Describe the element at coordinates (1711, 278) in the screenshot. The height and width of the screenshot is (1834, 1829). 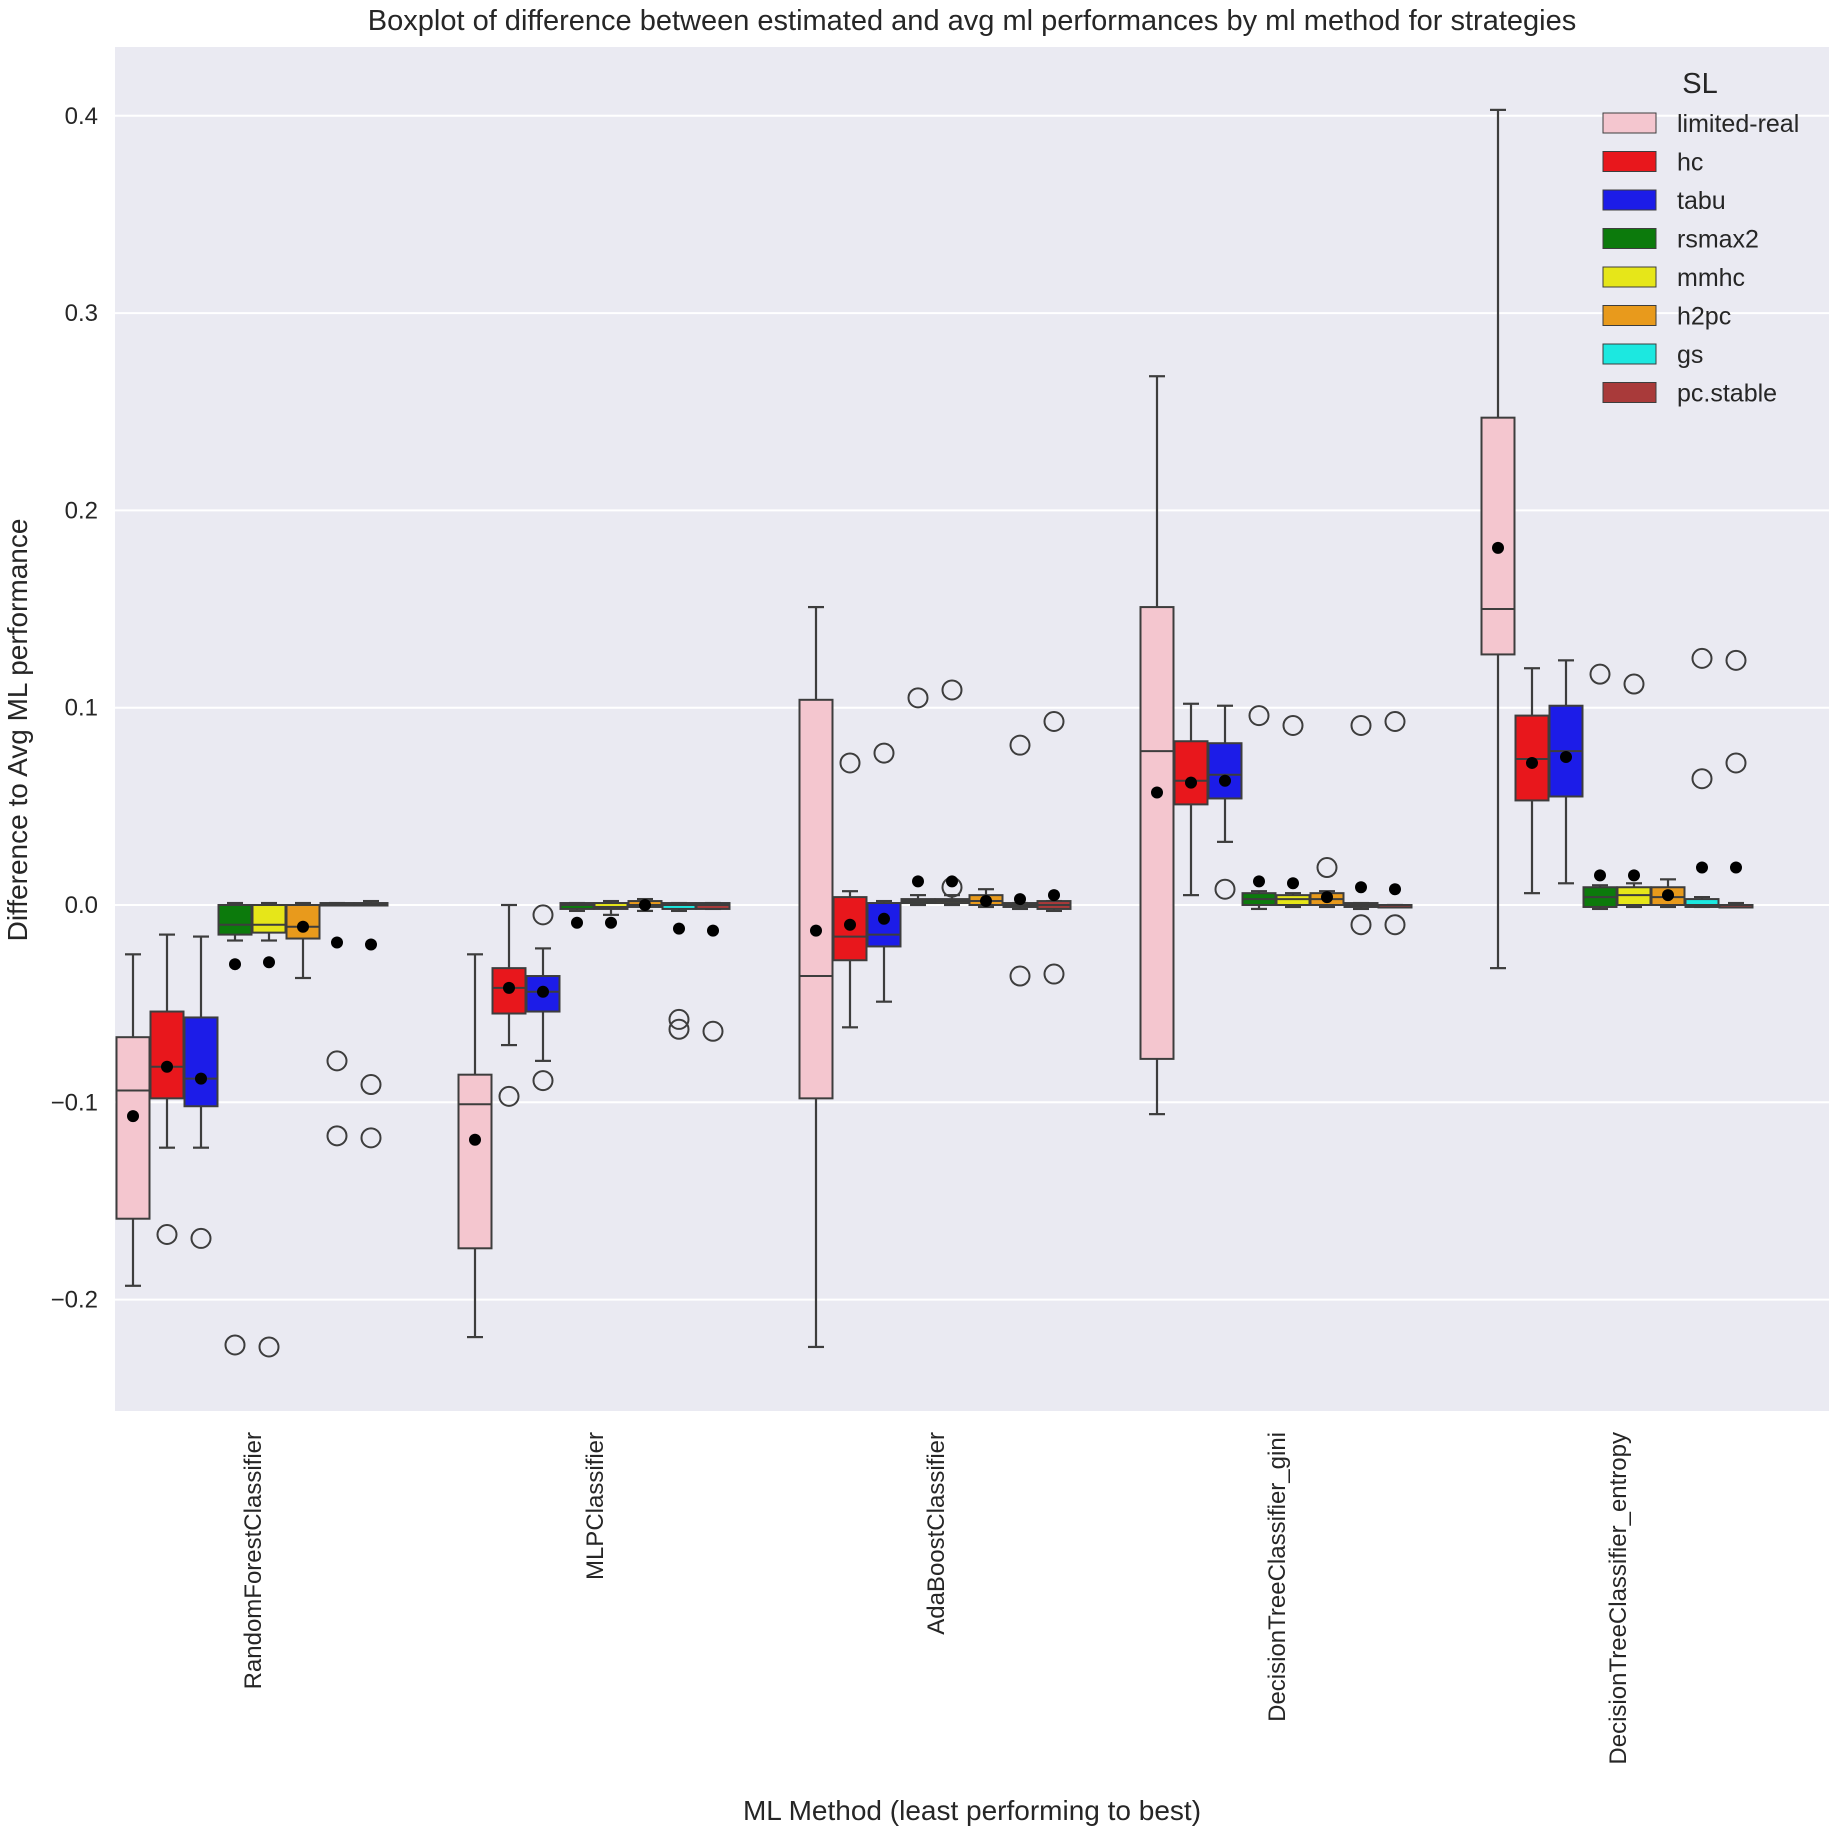
I see `legend-label: mmhc` at that location.